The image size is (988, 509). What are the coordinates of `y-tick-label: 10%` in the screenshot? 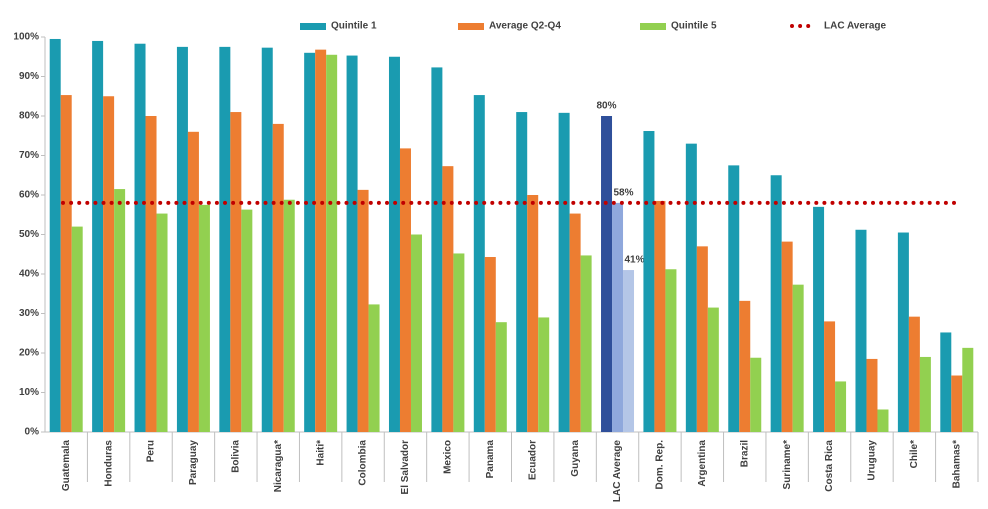 It's located at (29, 392).